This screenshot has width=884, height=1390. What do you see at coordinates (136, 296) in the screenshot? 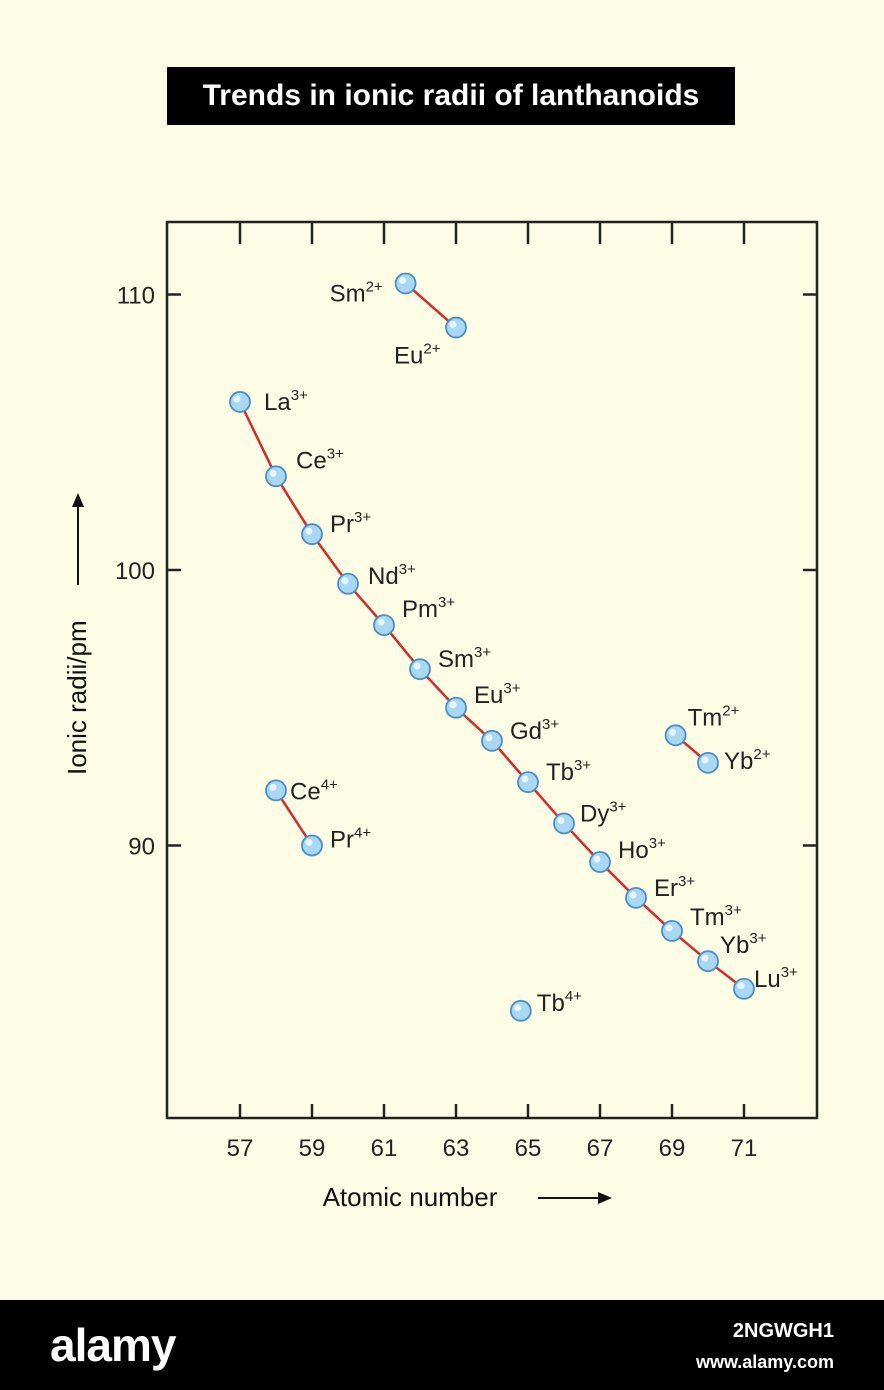
I see `y-tick-label: 110` at bounding box center [136, 296].